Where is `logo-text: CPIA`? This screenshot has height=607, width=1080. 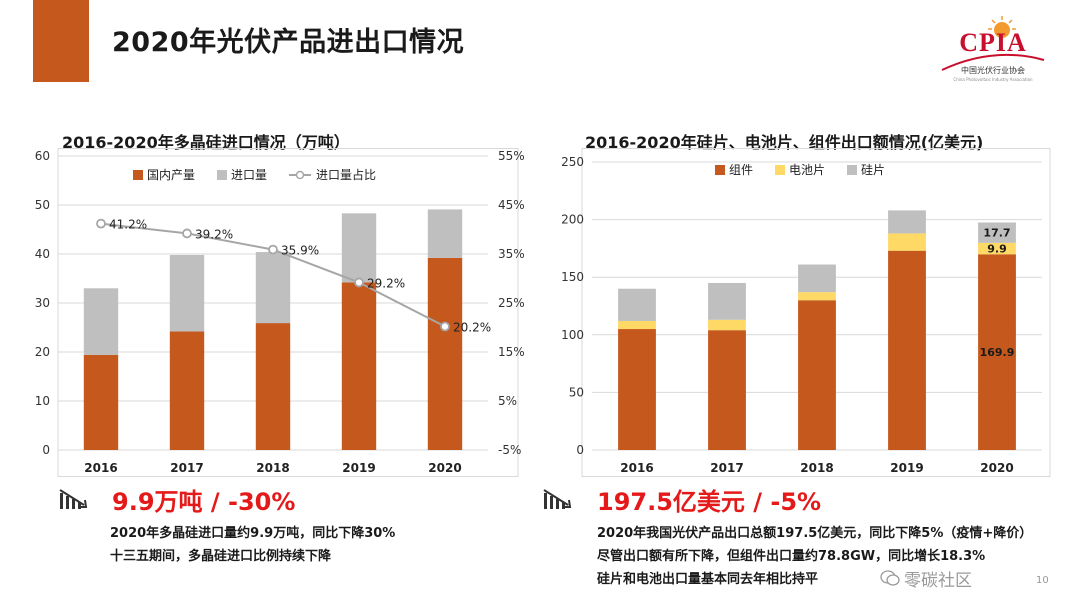 logo-text: CPIA is located at coordinates (993, 42).